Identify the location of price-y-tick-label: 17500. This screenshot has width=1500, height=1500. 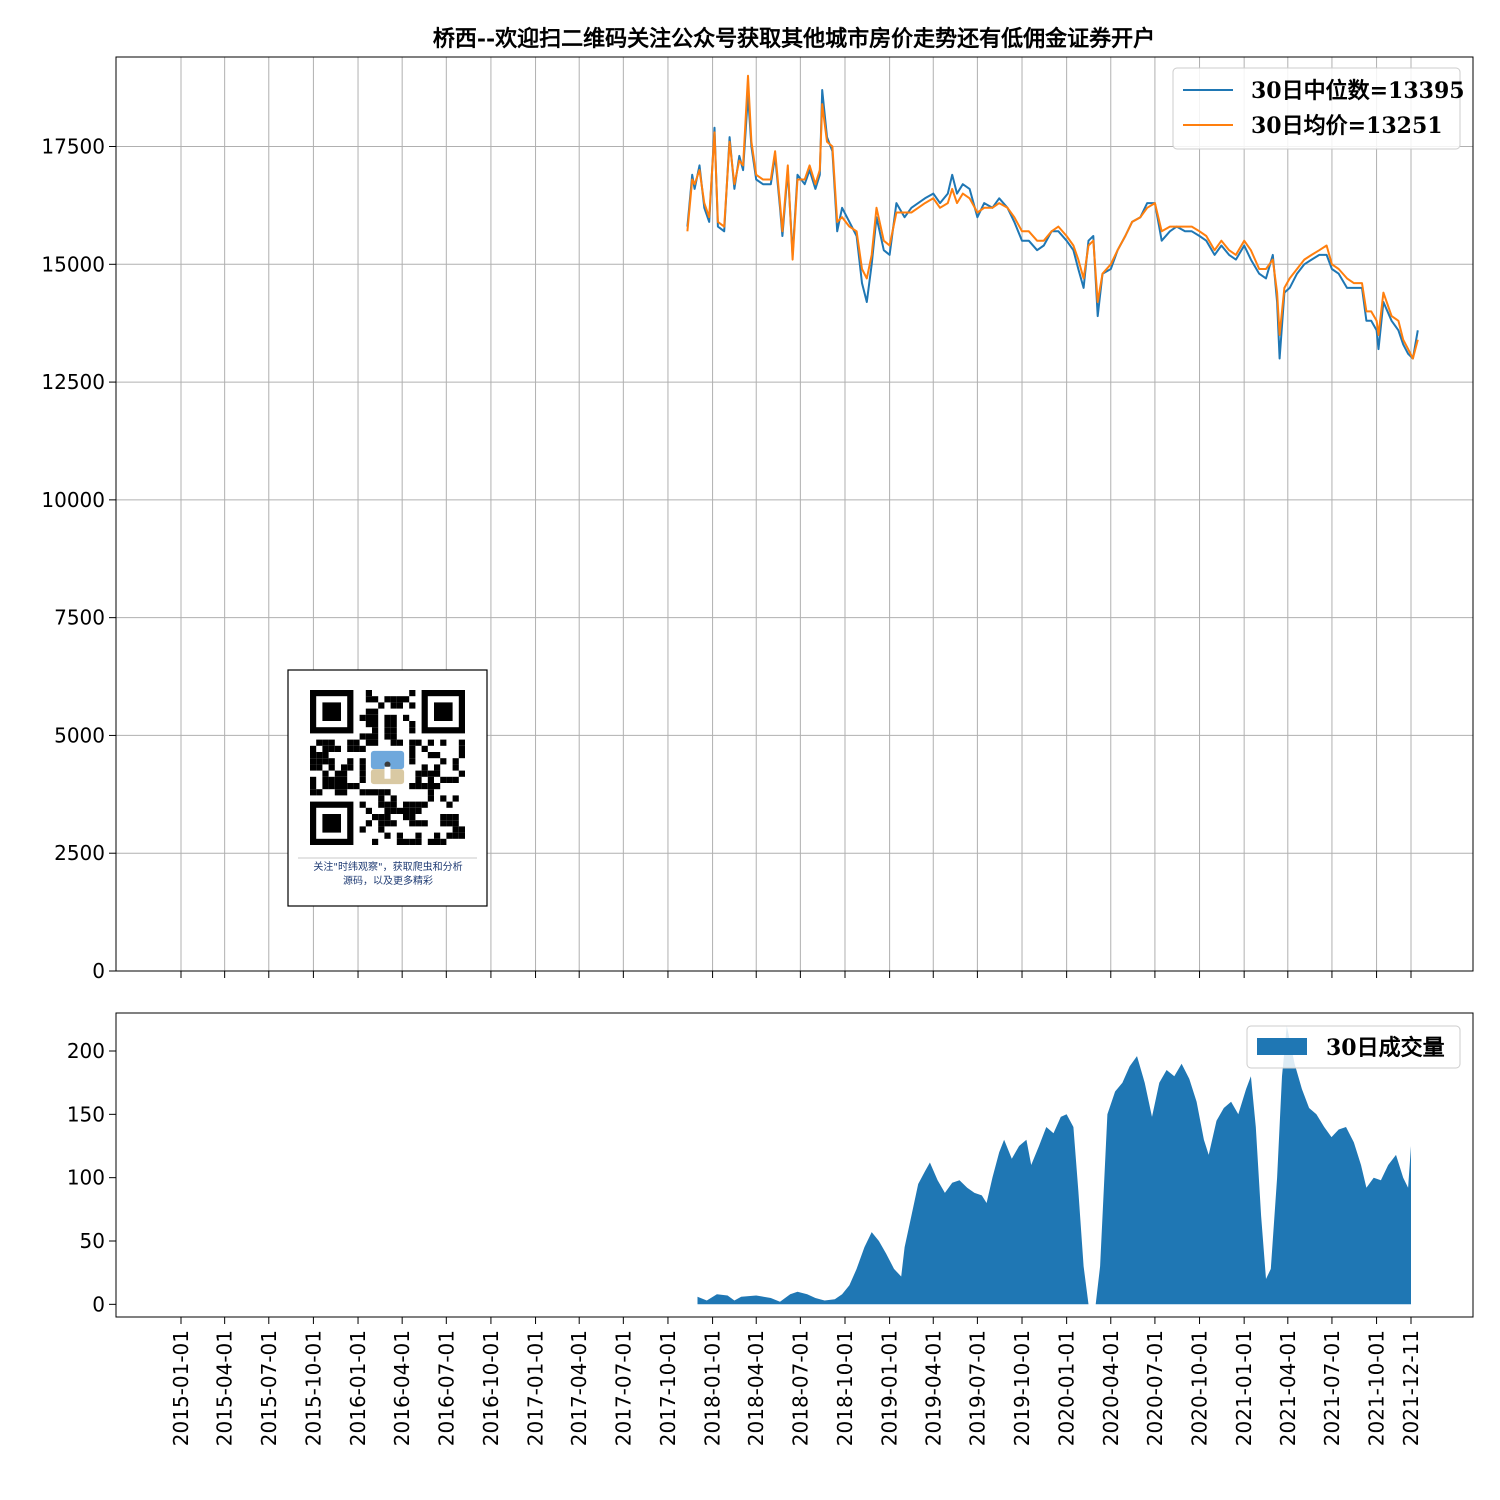
(73, 147).